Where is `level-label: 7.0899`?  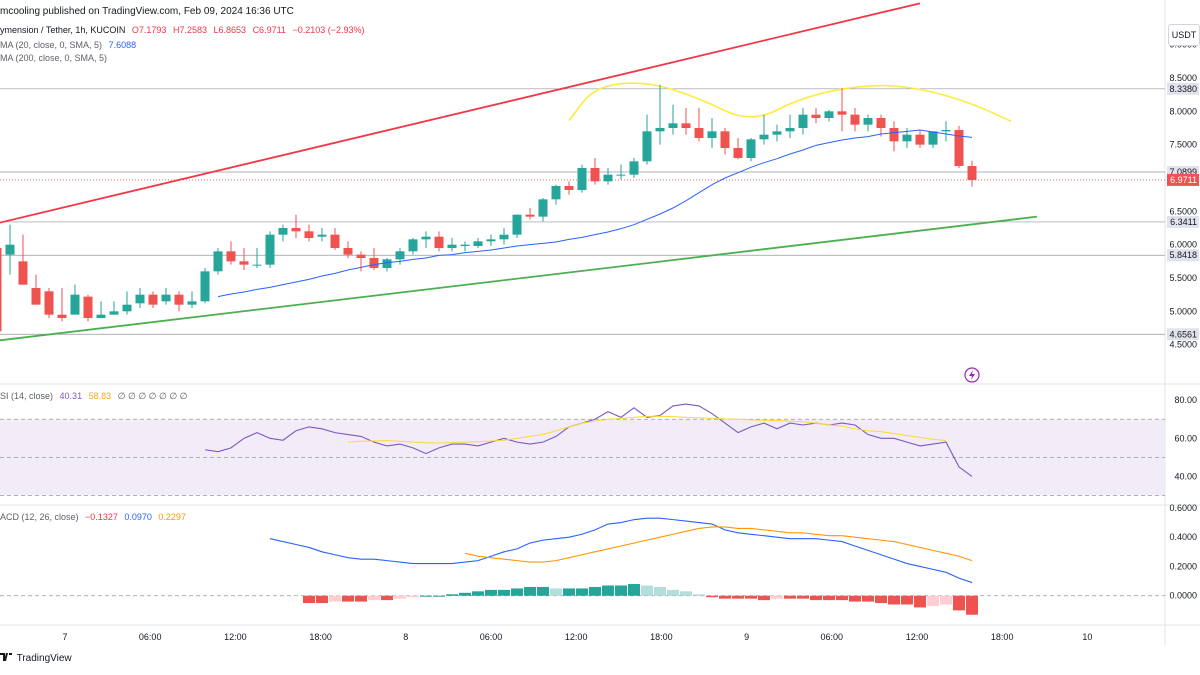
level-label: 7.0899 is located at coordinates (1183, 172).